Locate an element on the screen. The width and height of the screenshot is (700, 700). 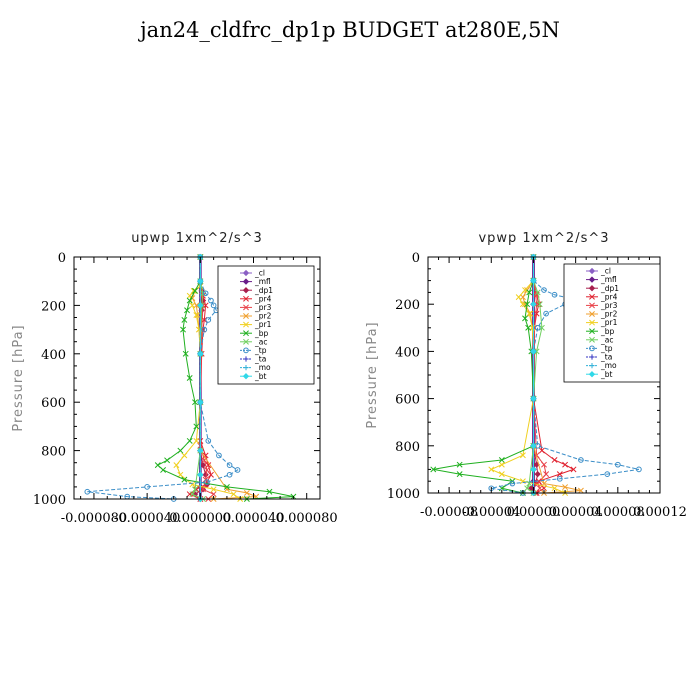
legend-label: _dp1 is located at coordinates (263, 290).